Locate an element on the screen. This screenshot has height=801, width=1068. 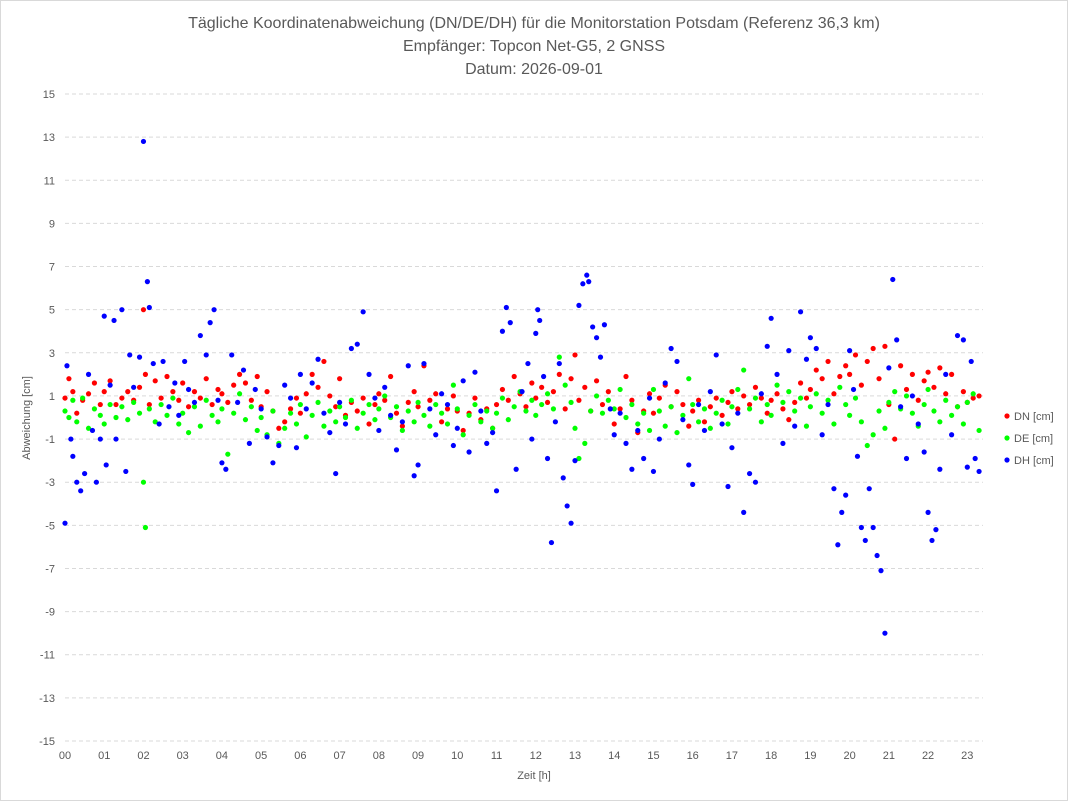
y-axis-ticks: 15 13 11 9 7 5 3 1 -1 -3 -5 -7 -9 -11 -13 -15 is located at coordinates (47, 418).